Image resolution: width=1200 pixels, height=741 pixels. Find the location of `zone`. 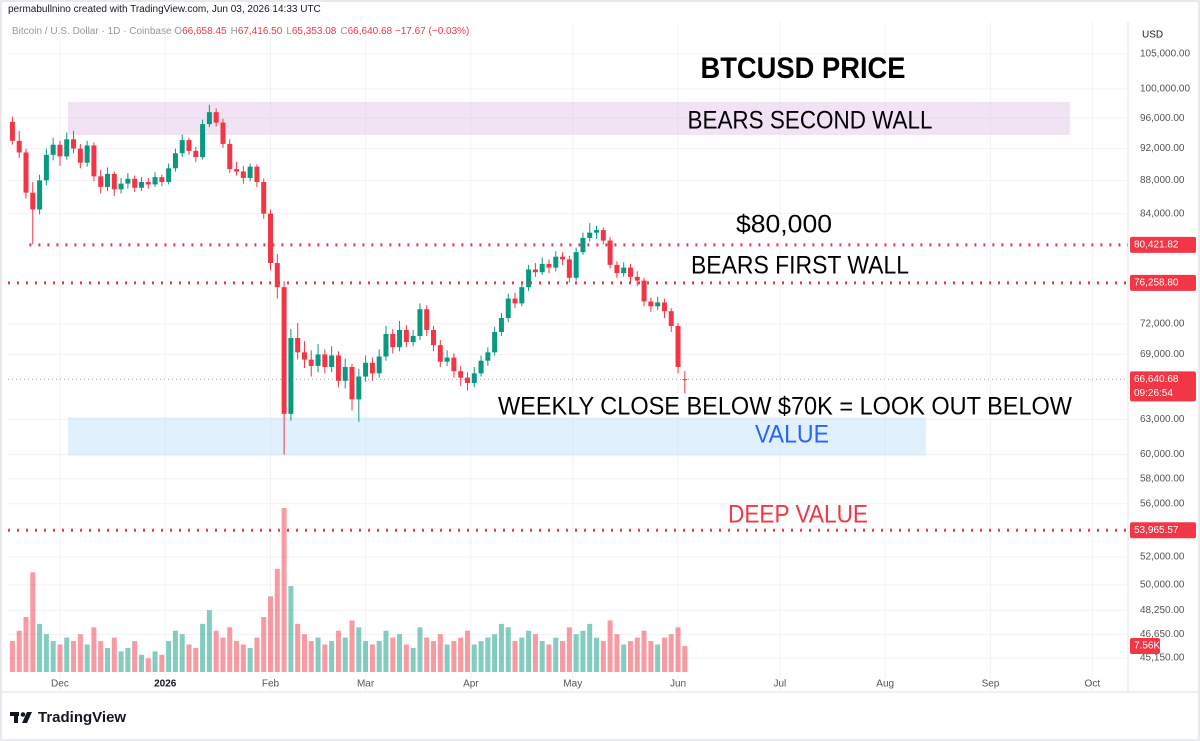

zone is located at coordinates (497, 436).